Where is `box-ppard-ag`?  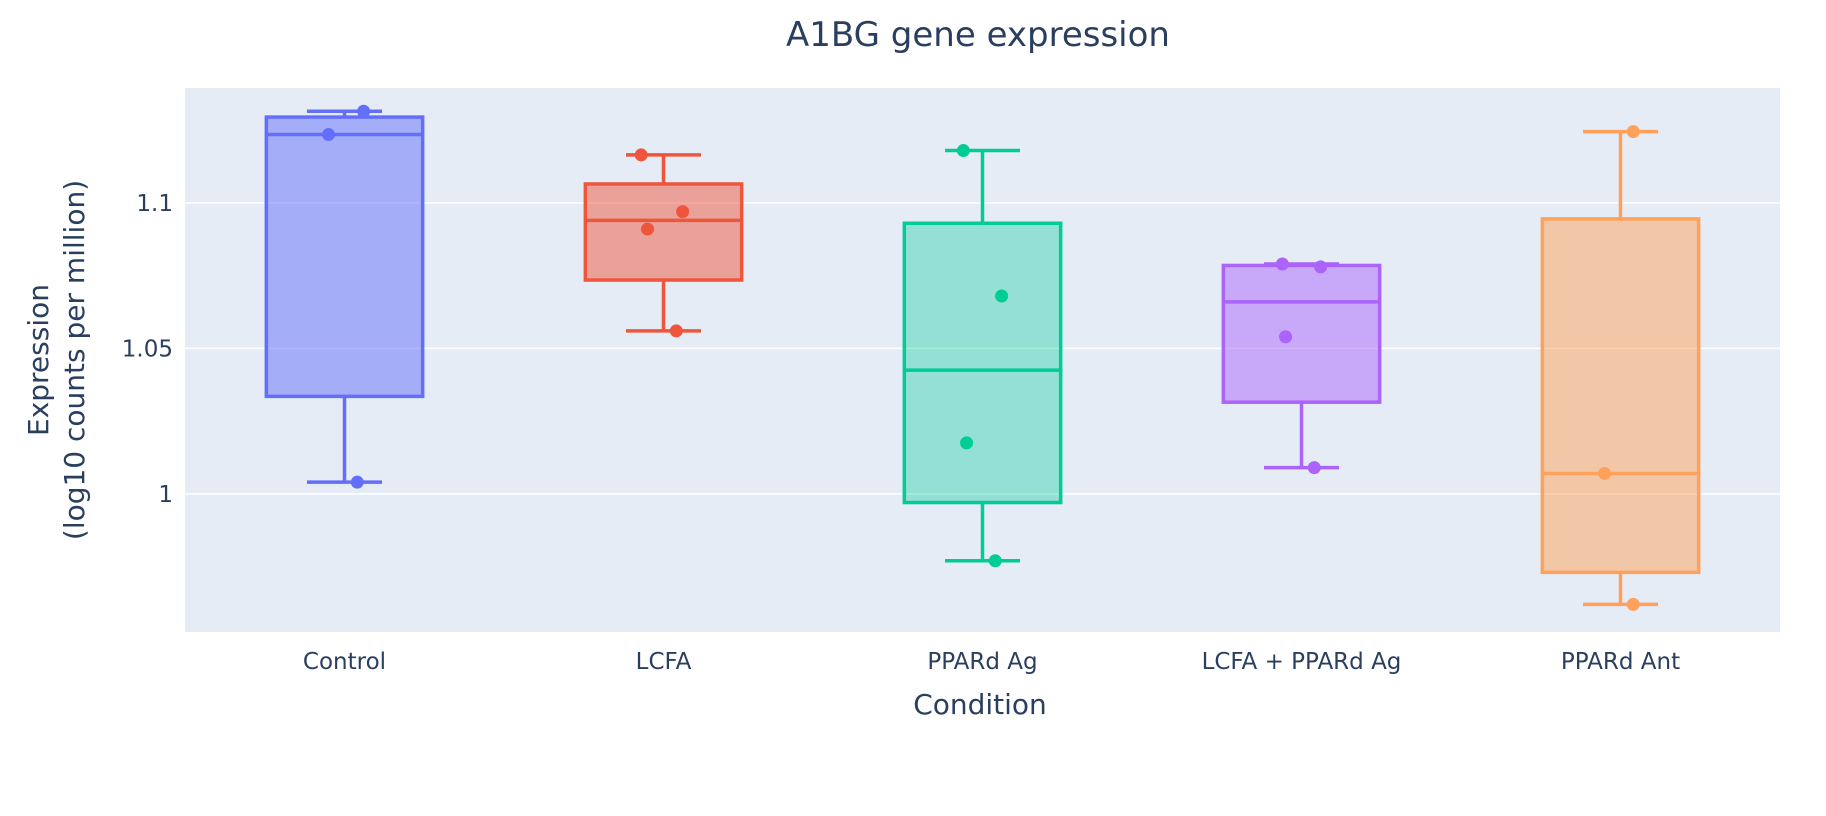 box-ppard-ag is located at coordinates (982, 356).